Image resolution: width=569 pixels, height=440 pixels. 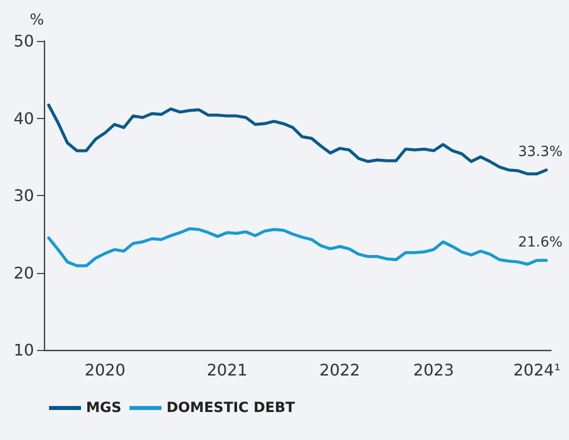 I want to click on y-tick-label: 10, so click(x=24, y=350).